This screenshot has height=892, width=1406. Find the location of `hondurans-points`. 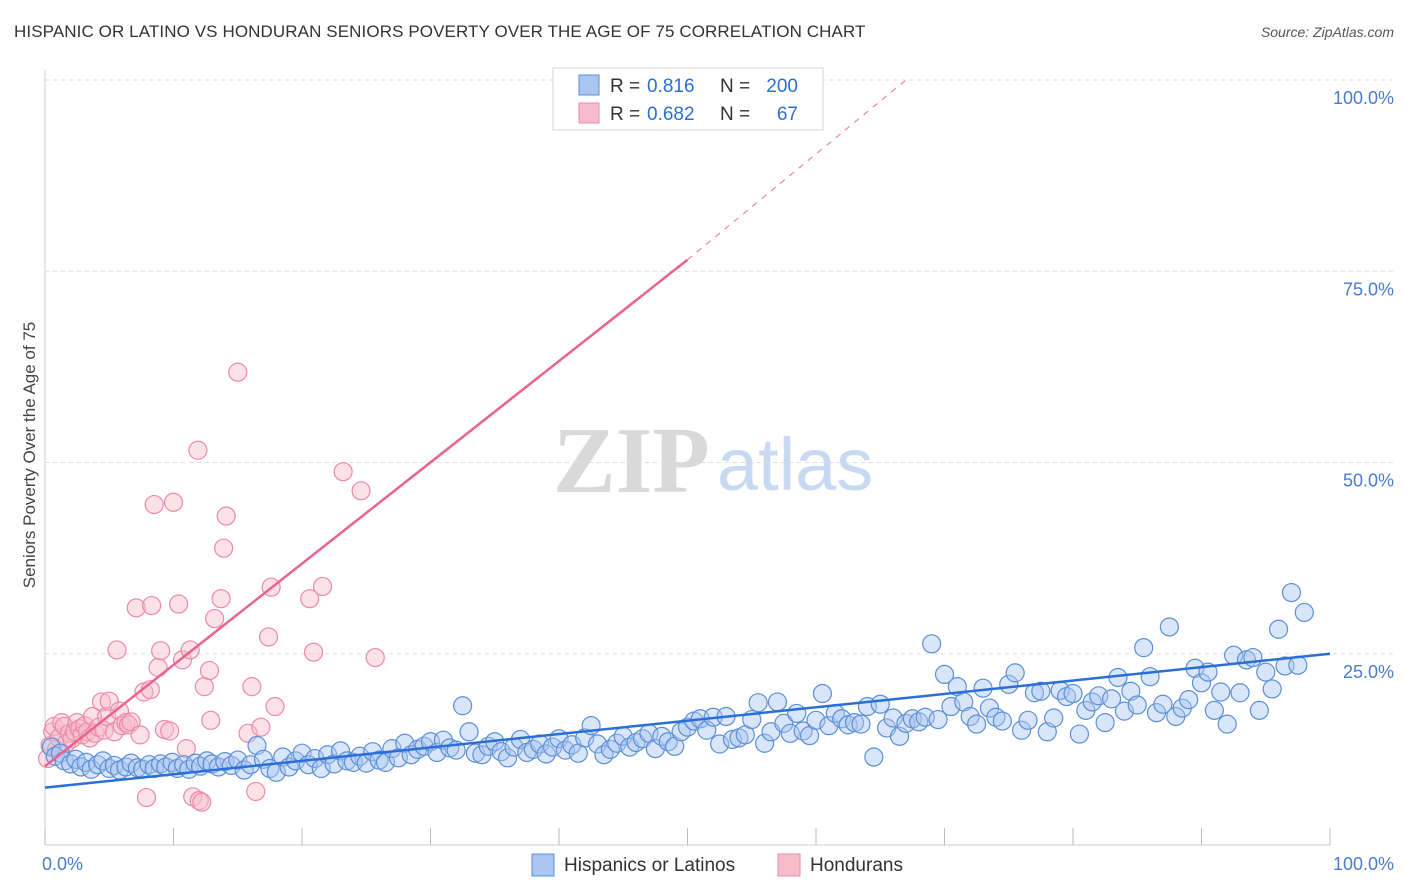

hondurans-points is located at coordinates (211, 587).